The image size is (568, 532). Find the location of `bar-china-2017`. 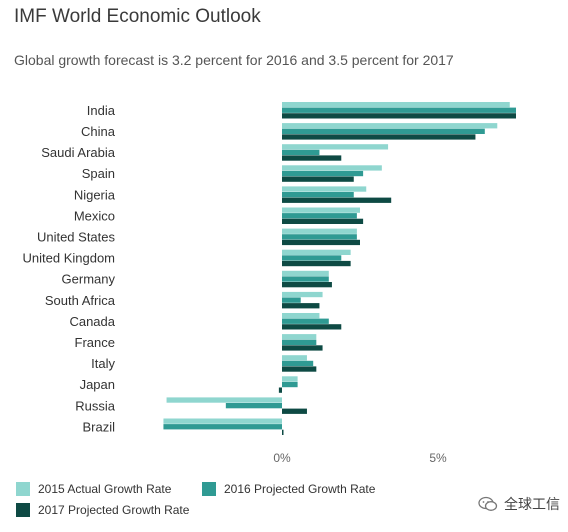

bar-china-2017 is located at coordinates (379, 137).